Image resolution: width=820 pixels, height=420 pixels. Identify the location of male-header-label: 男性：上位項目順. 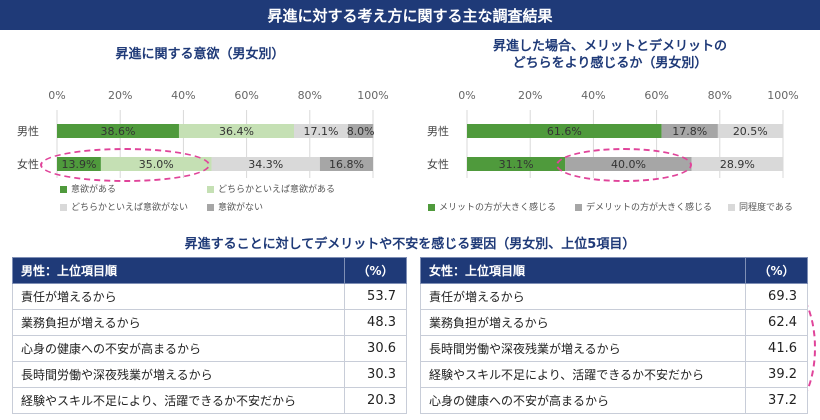
(178, 270).